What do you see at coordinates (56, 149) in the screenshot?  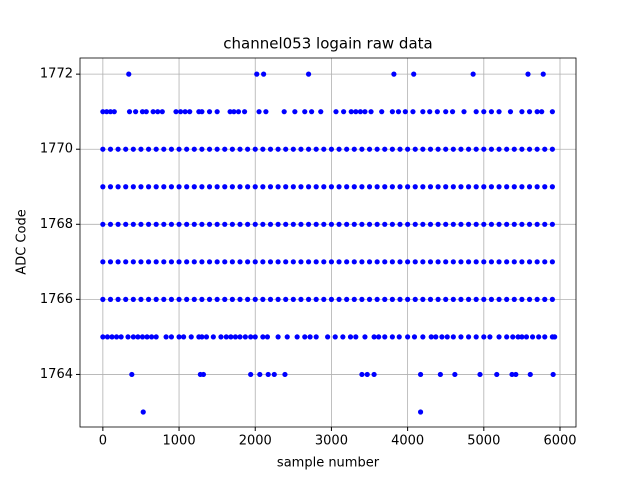 I see `y-tick-label: 1770` at bounding box center [56, 149].